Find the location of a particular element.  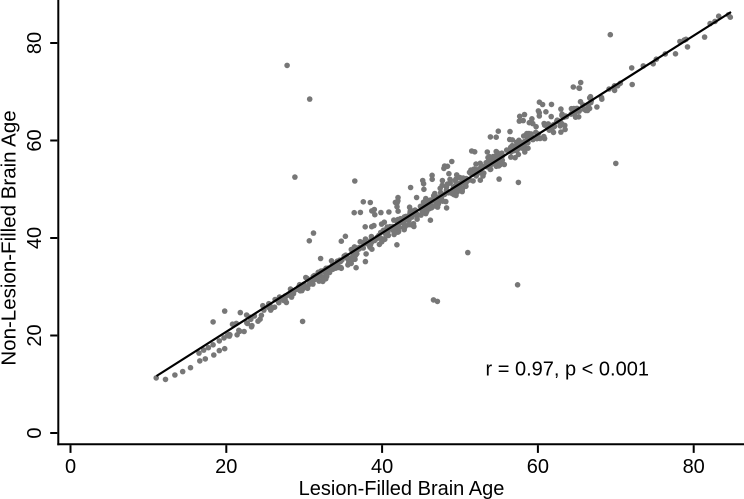

svg-text: r = 0.97, p < 0.001 is located at coordinates (567, 369).